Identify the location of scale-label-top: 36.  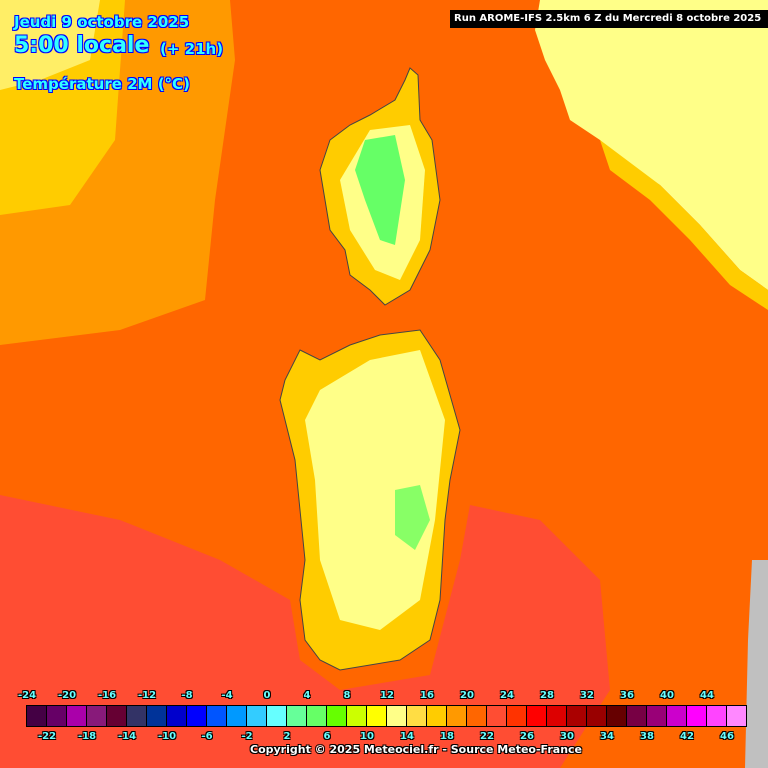
(627, 695).